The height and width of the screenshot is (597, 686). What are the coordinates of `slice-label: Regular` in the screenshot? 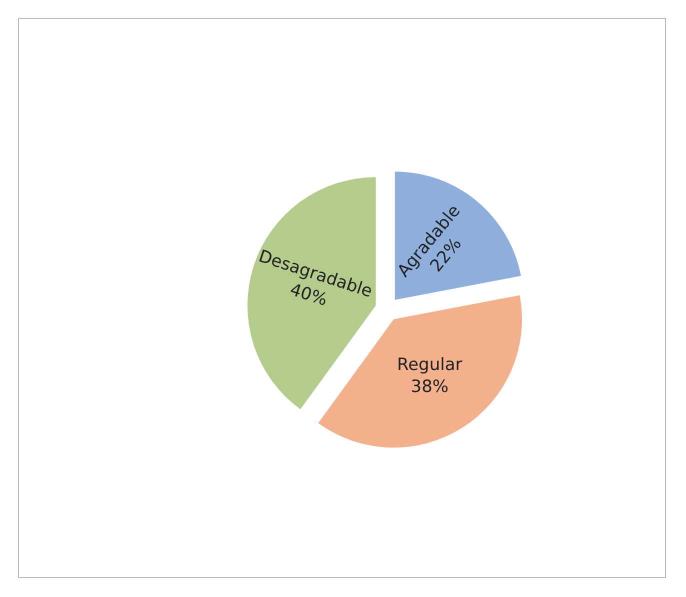 It's located at (429, 365).